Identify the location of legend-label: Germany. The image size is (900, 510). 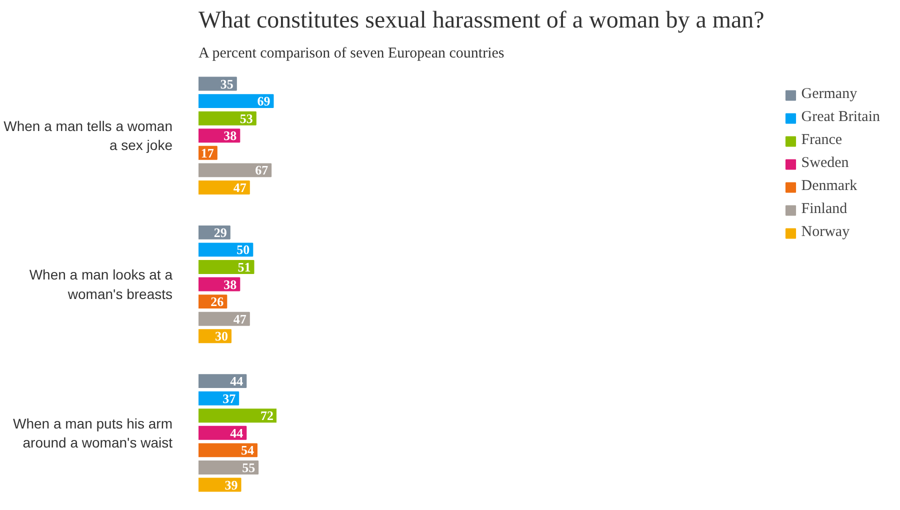
(829, 94).